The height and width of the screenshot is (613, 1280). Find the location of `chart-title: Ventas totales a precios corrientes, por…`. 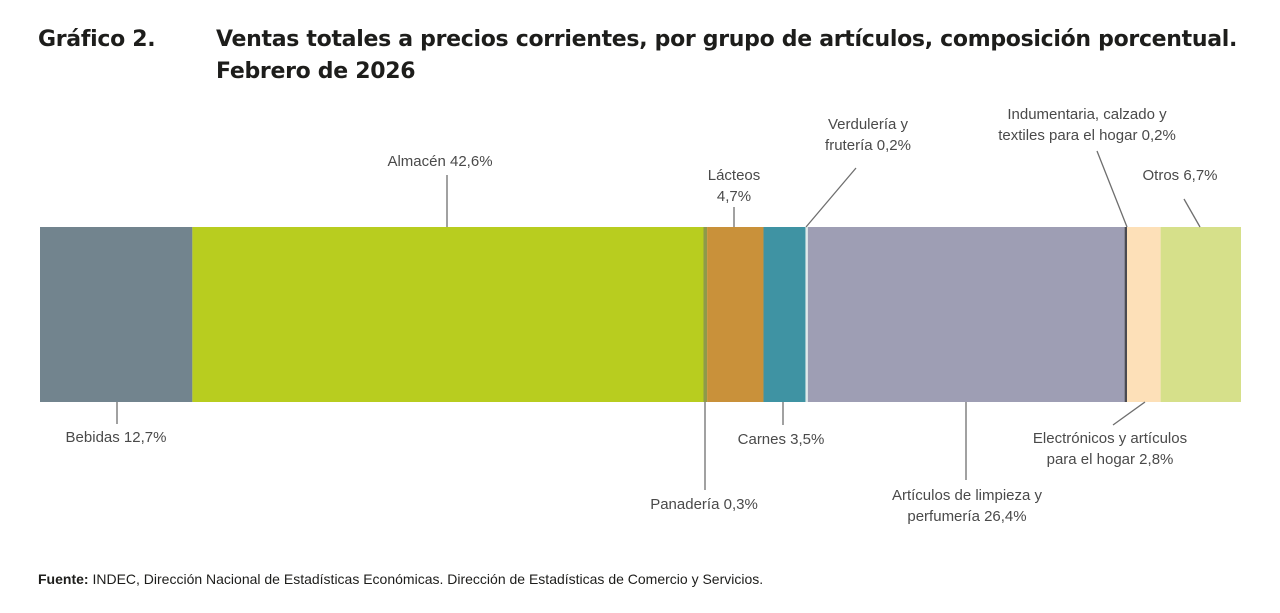

chart-title: Ventas totales a precios corrientes, por… is located at coordinates (727, 39).